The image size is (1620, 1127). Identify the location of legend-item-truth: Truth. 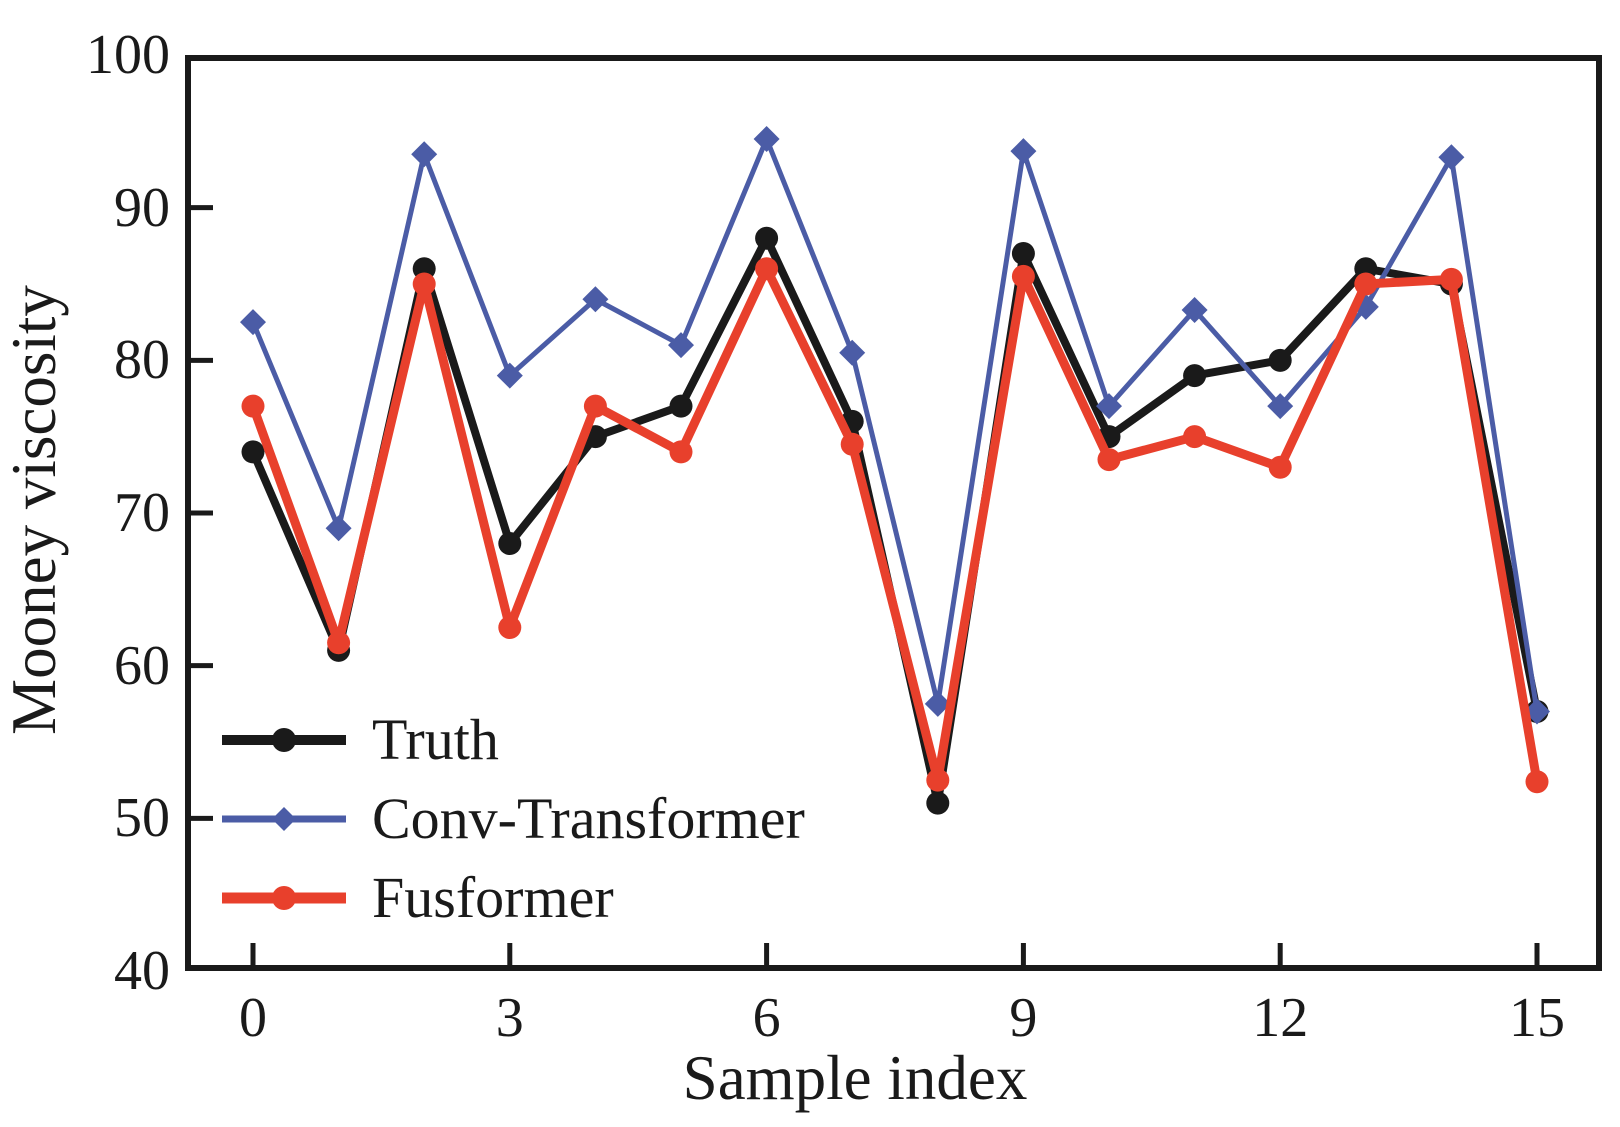
(513, 740).